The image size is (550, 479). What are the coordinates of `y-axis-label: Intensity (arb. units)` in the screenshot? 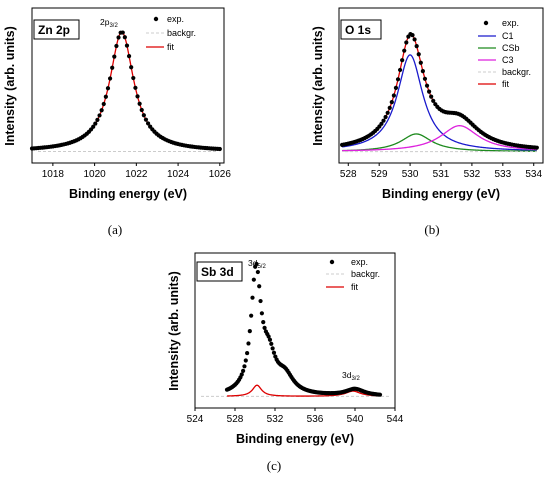 It's located at (10, 85).